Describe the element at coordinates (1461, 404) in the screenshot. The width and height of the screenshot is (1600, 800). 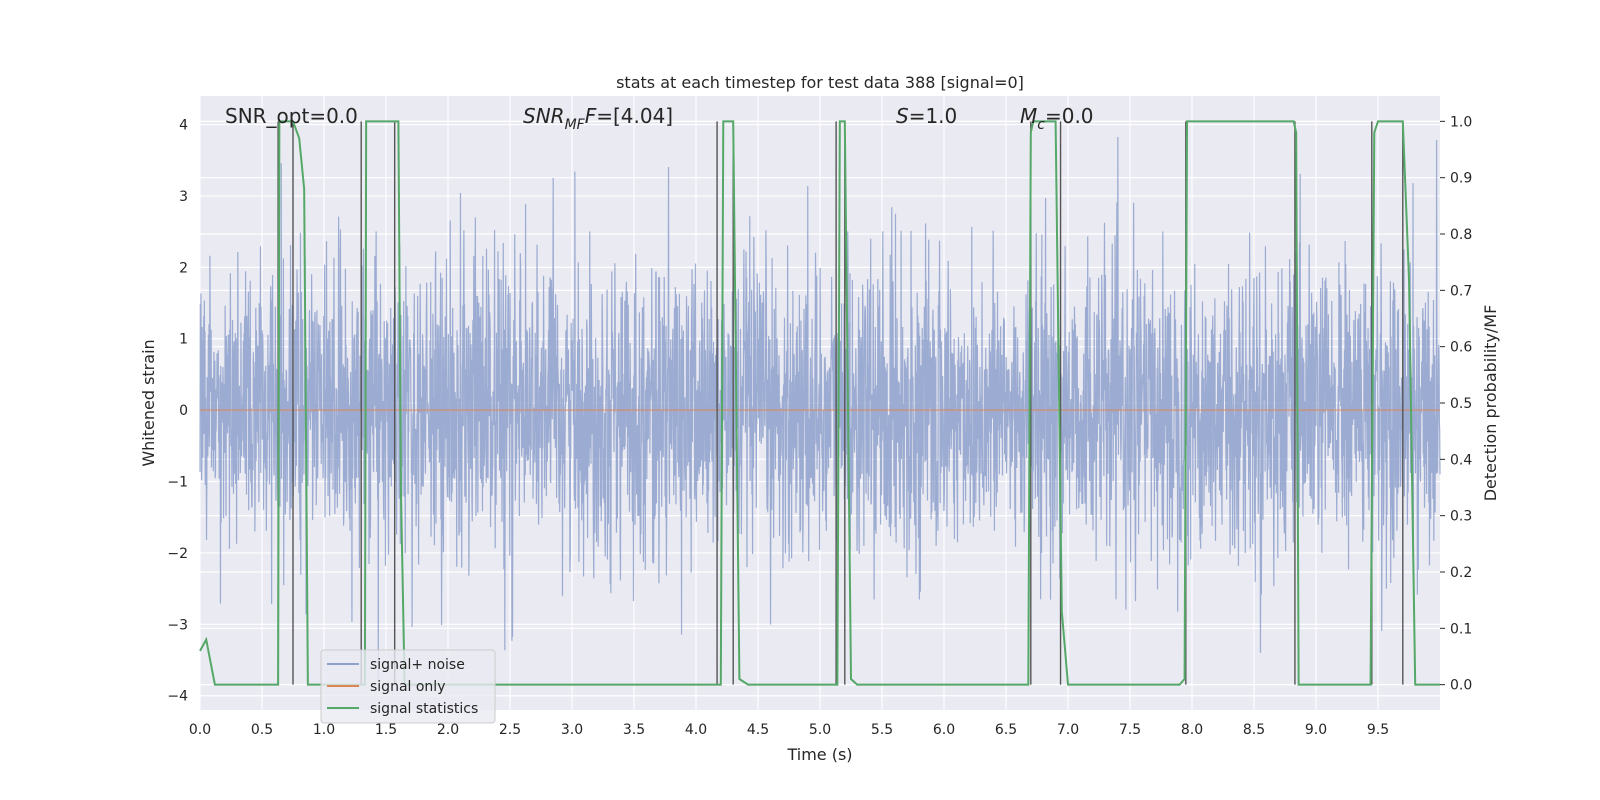
I see `y2-tick-label: 0.5` at that location.